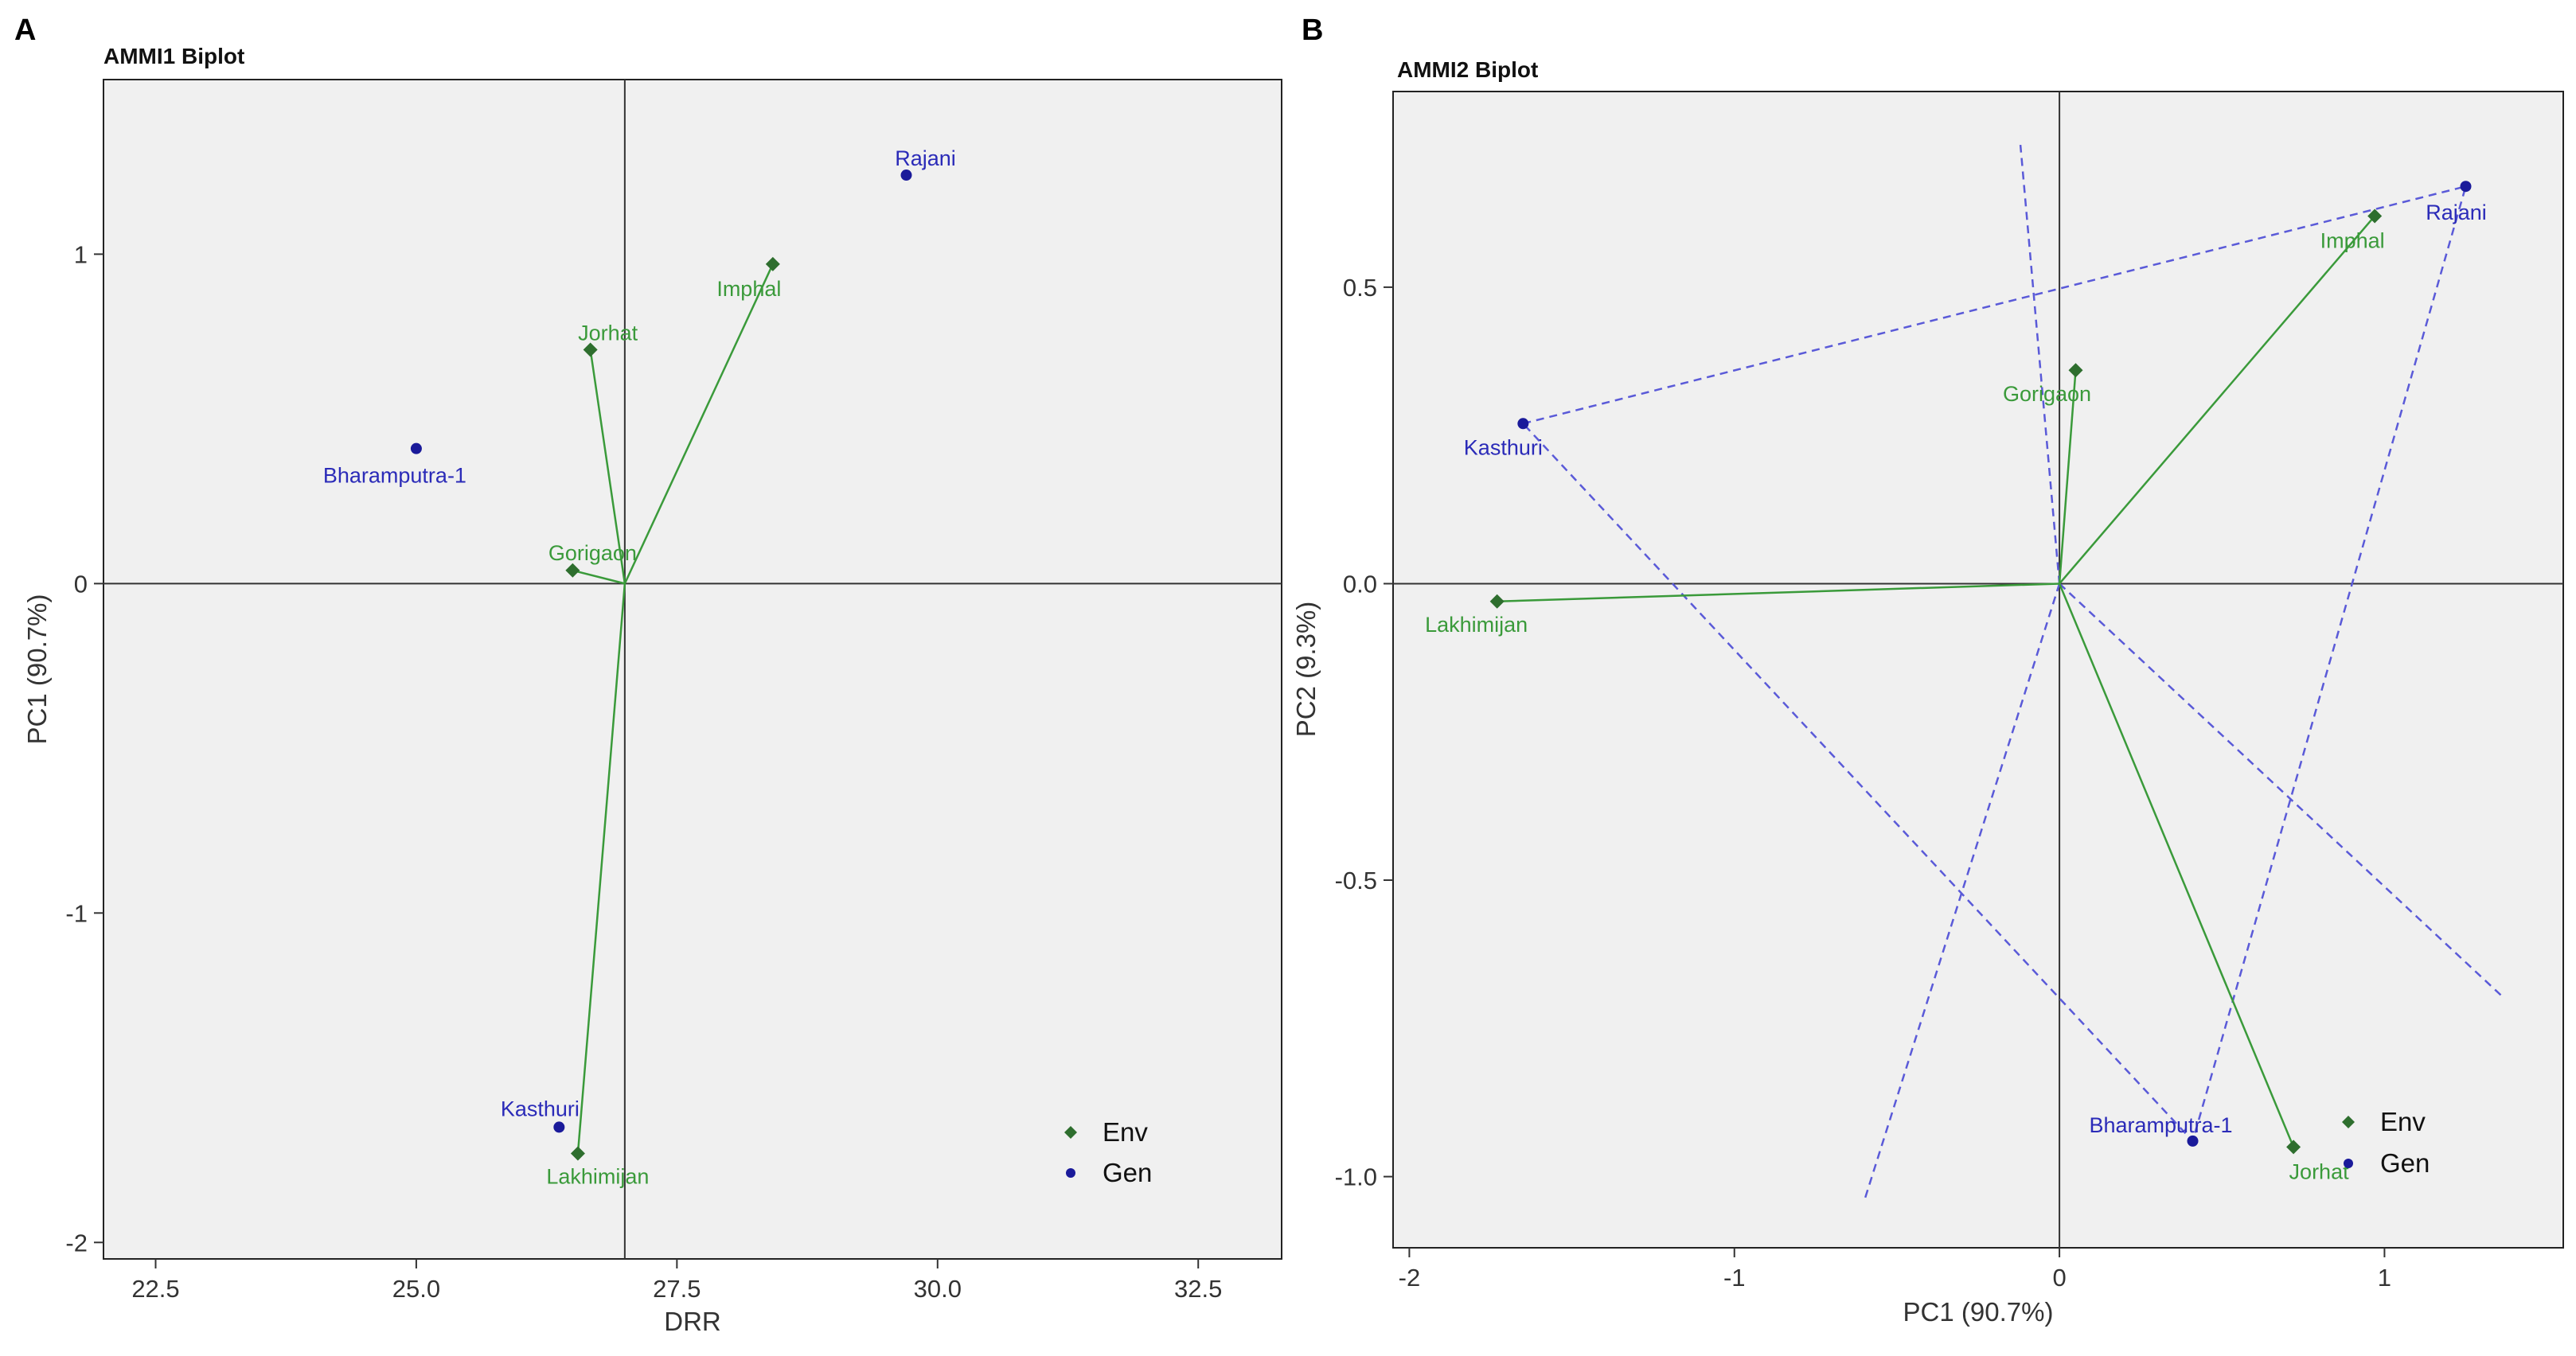  I want to click on y-tick-label: 0.5, so click(1360, 288).